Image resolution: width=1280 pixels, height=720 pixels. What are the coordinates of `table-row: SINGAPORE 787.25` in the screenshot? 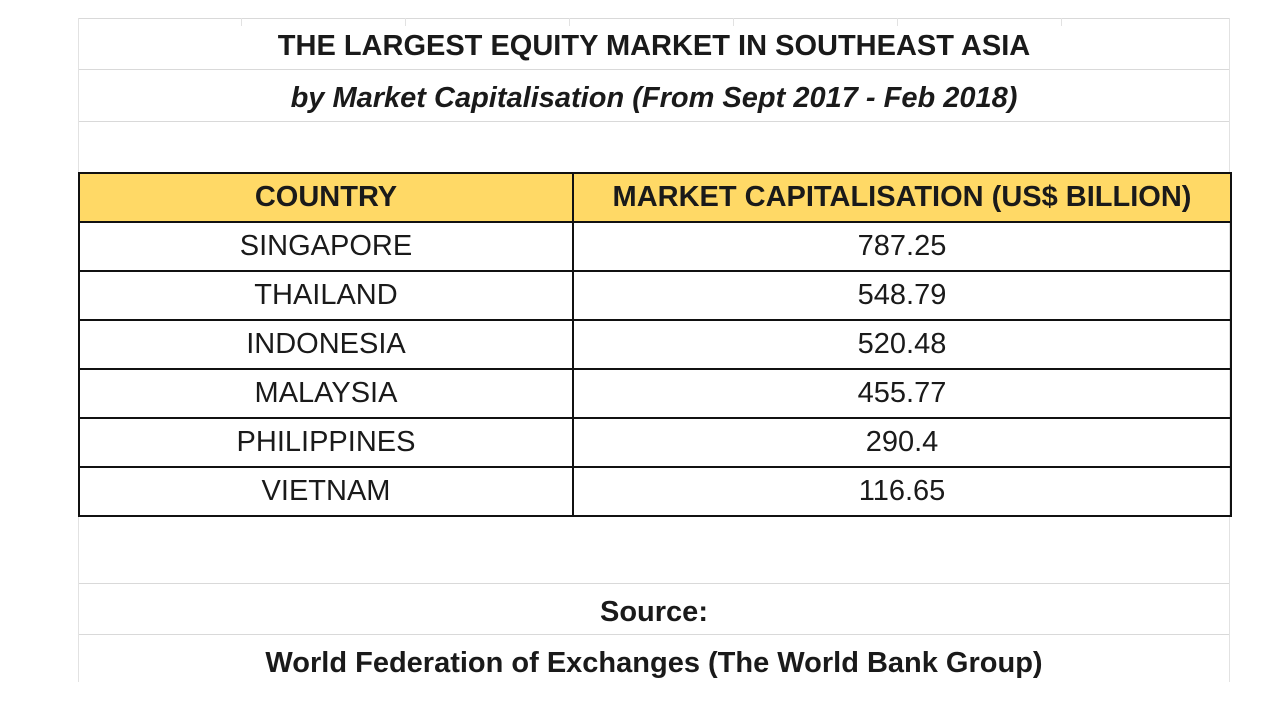 It's located at (655, 246).